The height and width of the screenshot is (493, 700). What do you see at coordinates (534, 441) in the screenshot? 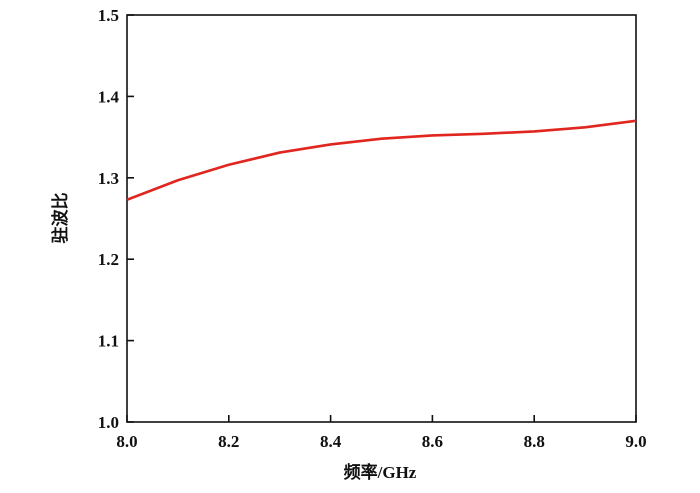
I see `x-tick-label: 8.8` at bounding box center [534, 441].